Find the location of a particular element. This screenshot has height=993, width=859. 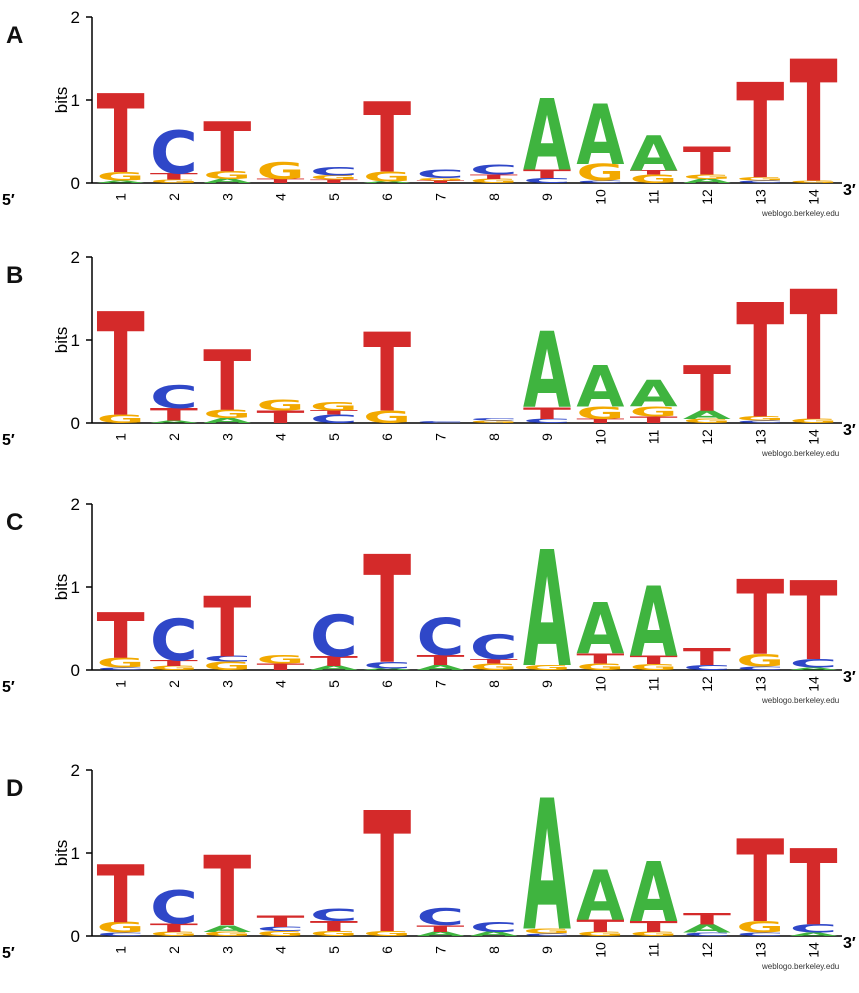

y-tick-label: 1 is located at coordinates (75, 340).